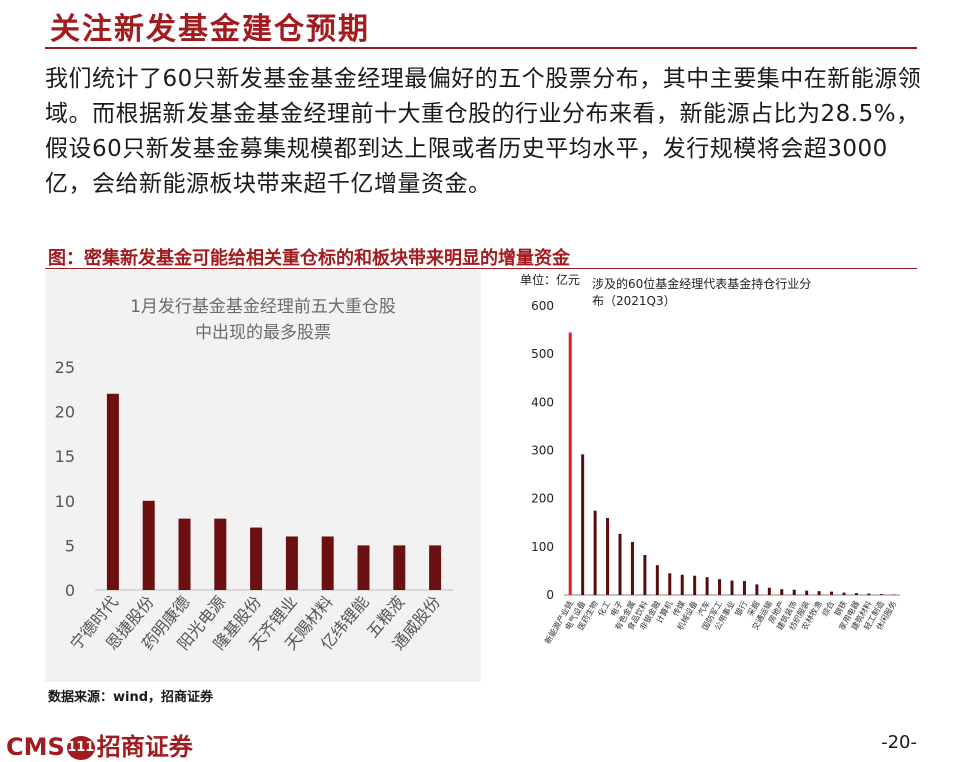 This screenshot has width=961, height=762. I want to click on x-category-label: 化工, so click(604, 608).